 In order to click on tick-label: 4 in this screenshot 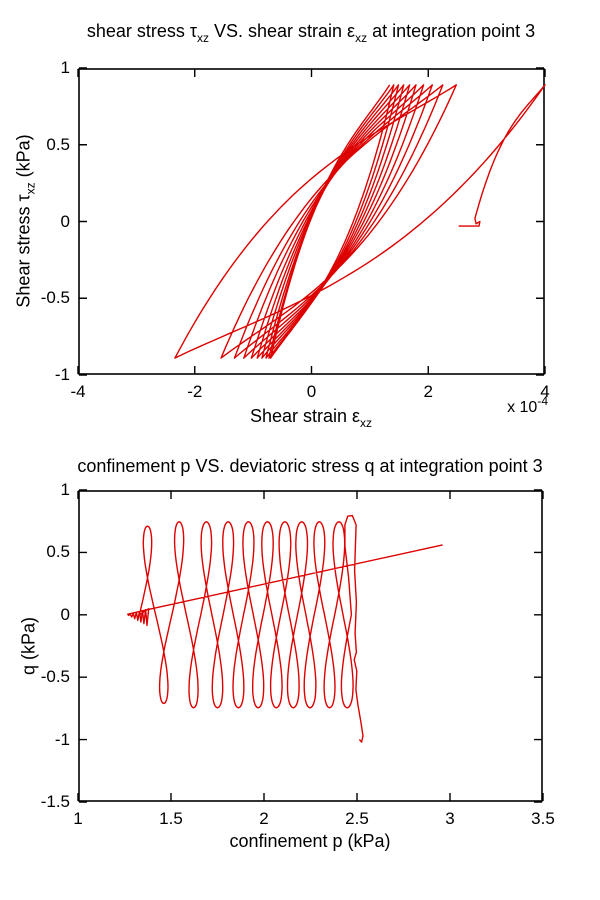, I will do `click(545, 391)`.